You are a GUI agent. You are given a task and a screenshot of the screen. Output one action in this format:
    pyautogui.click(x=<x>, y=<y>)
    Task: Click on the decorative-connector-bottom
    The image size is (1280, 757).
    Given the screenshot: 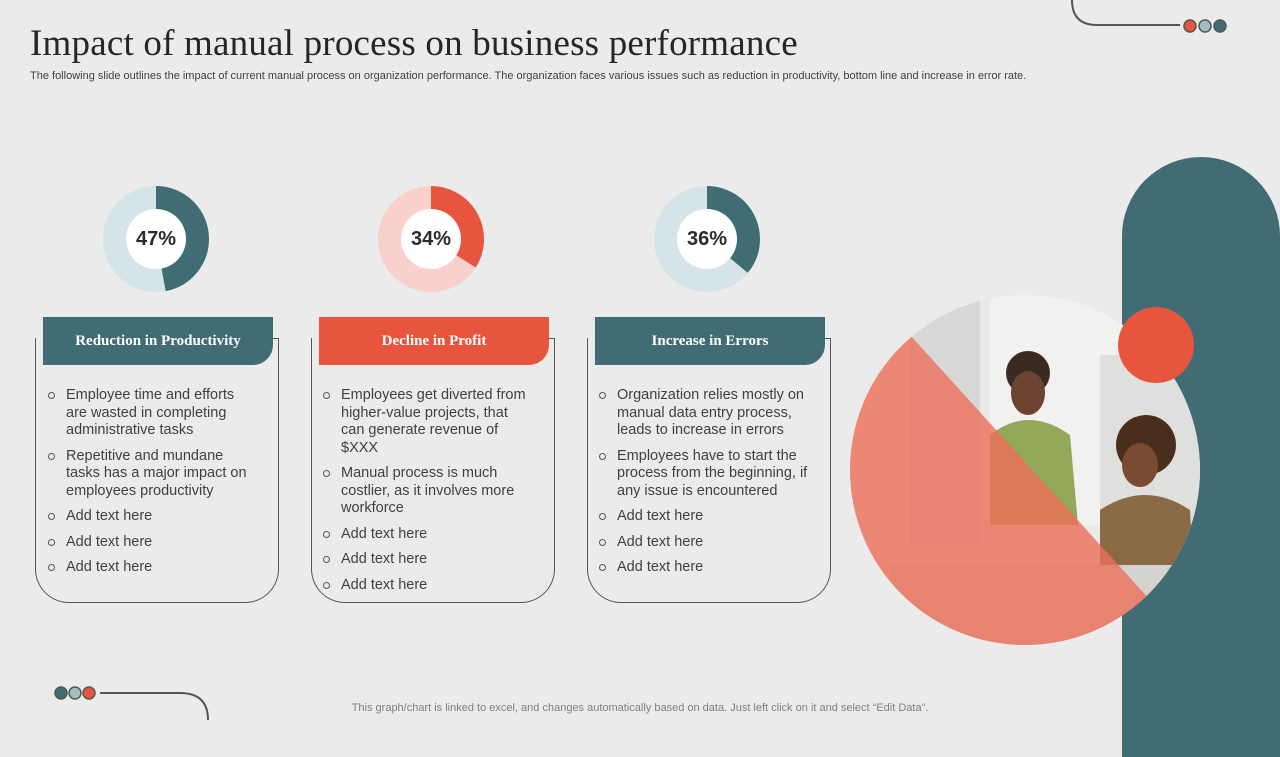 What is the action you would take?
    pyautogui.click(x=131, y=703)
    